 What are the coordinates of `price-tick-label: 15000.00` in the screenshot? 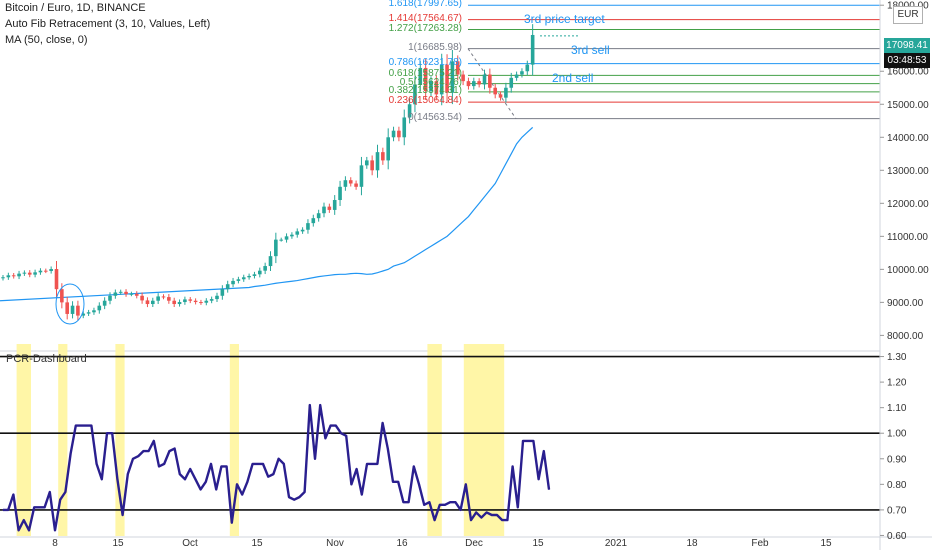 It's located at (908, 105).